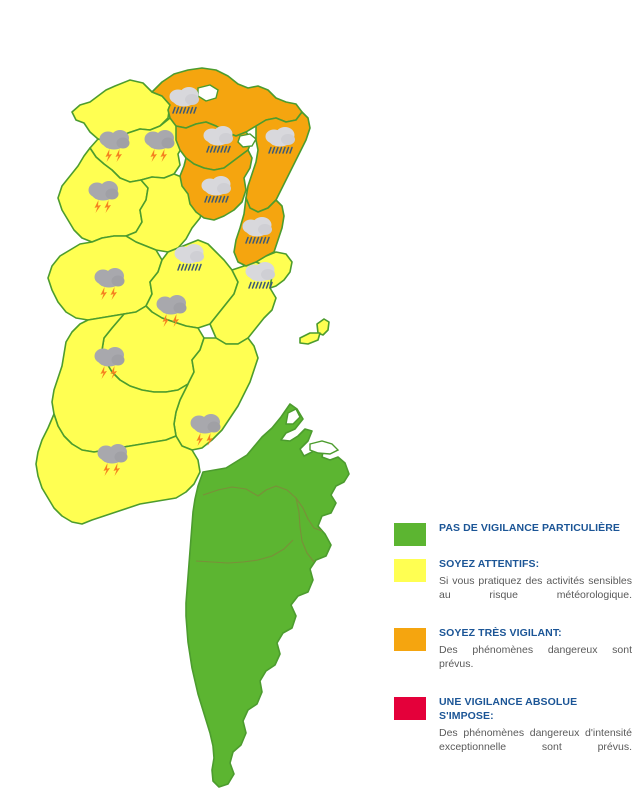  What do you see at coordinates (410, 570) in the screenshot?
I see `legend-swatch-yellow` at bounding box center [410, 570].